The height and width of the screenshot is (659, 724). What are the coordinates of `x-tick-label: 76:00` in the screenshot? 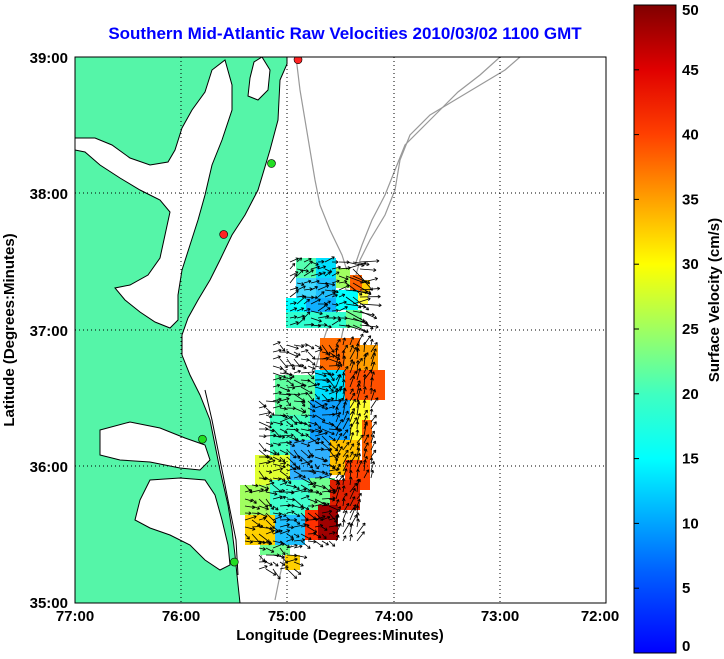 It's located at (181, 616).